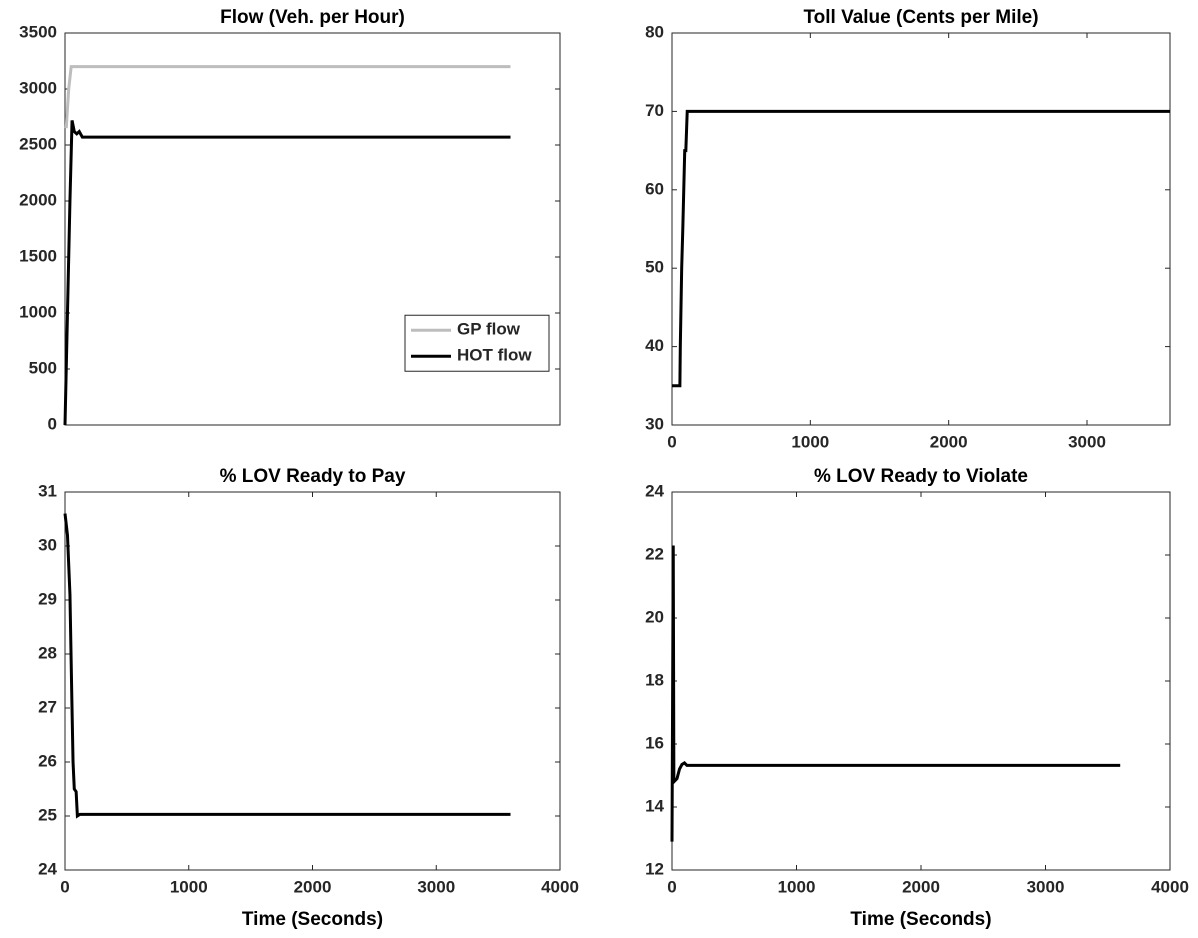 The height and width of the screenshot is (938, 1198). What do you see at coordinates (38, 31) in the screenshot?
I see `y-tick-label: 3500` at bounding box center [38, 31].